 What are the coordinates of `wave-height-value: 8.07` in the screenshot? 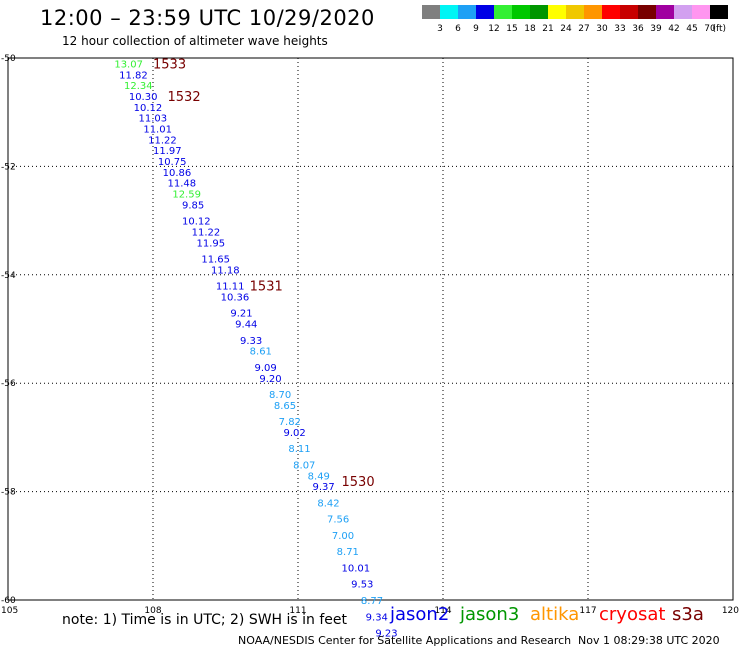 It's located at (304, 466).